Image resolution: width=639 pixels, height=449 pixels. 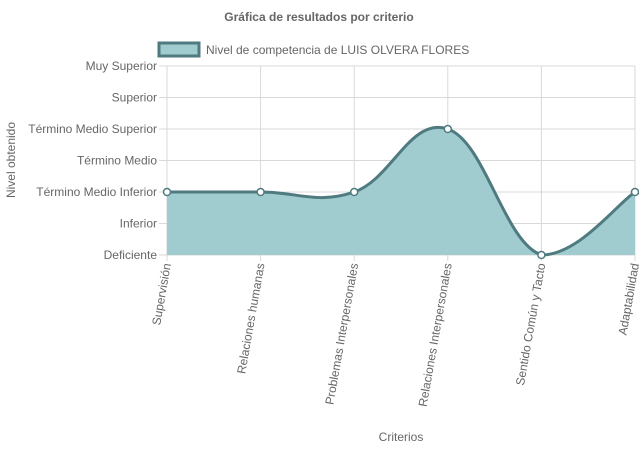 What do you see at coordinates (341, 334) in the screenshot?
I see `x-tick-label: Problemas Interpersonales` at bounding box center [341, 334].